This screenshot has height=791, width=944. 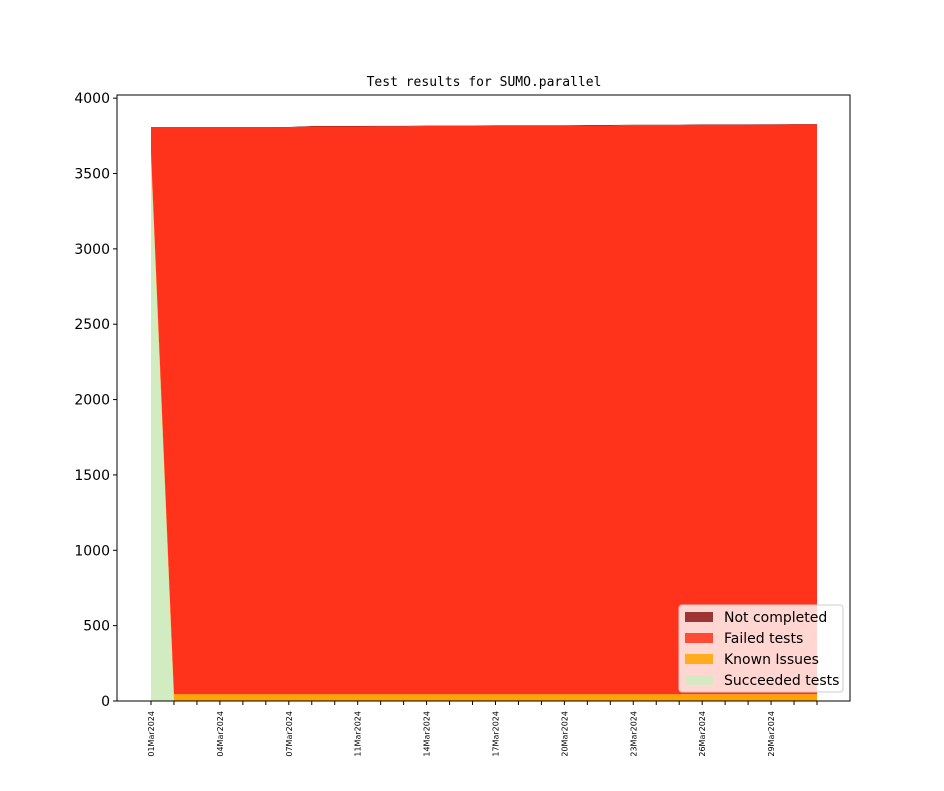 I want to click on area, so click(x=484, y=126).